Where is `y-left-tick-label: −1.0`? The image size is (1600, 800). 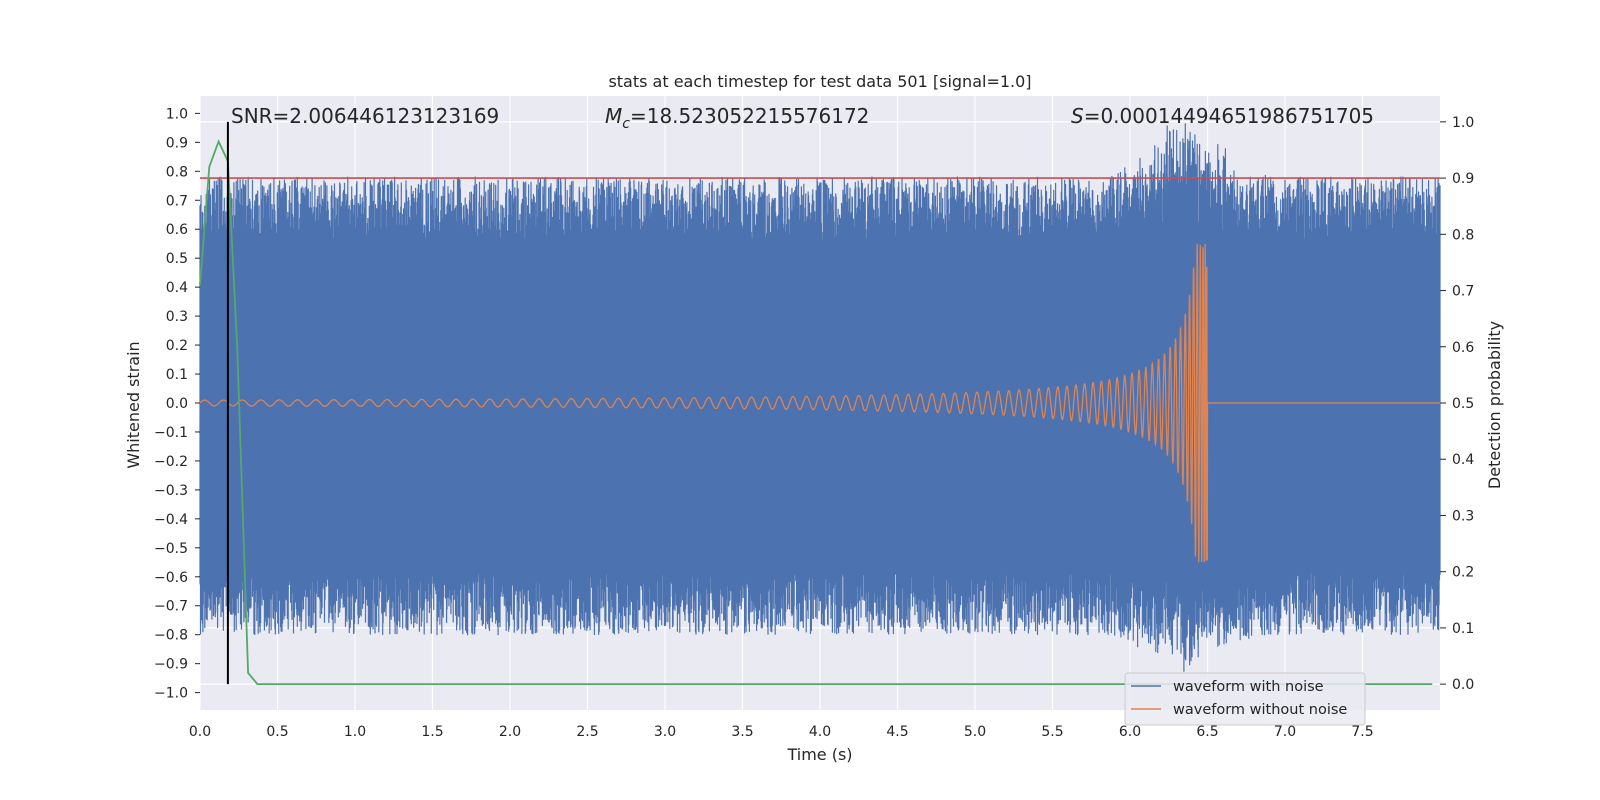
y-left-tick-label: −1.0 is located at coordinates (171, 694).